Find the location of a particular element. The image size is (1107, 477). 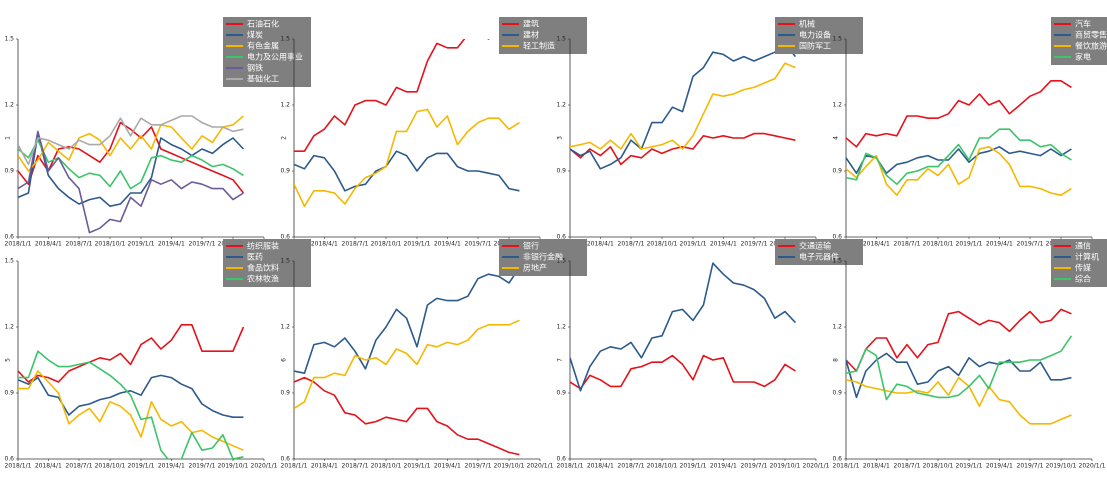

legend-label: 综合 is located at coordinates (1083, 279).